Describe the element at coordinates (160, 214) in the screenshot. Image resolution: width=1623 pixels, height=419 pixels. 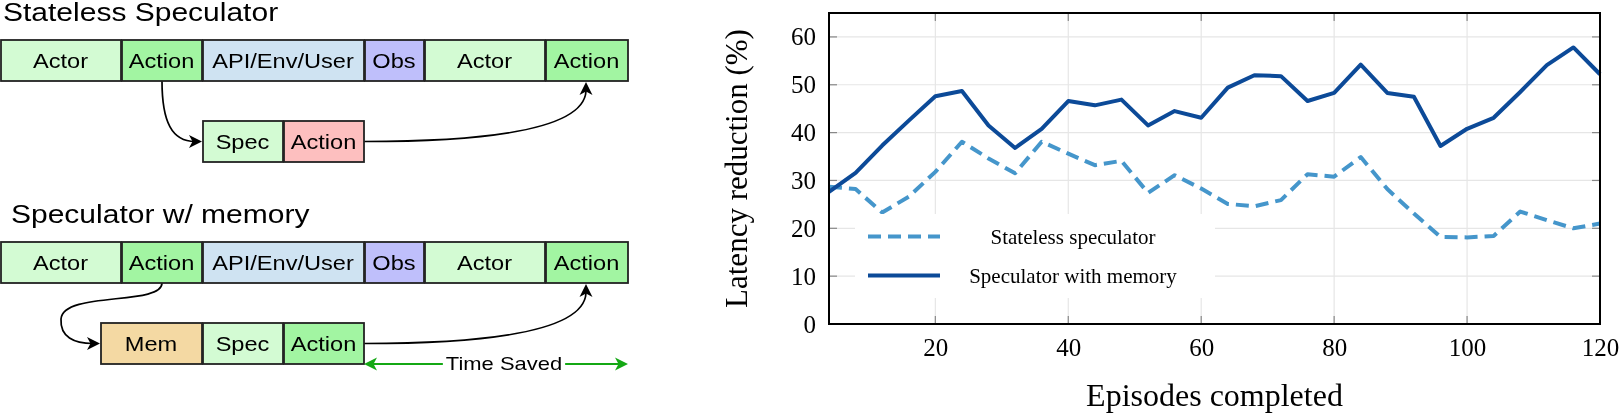
I see `text: Speculator w/ memory` at that location.